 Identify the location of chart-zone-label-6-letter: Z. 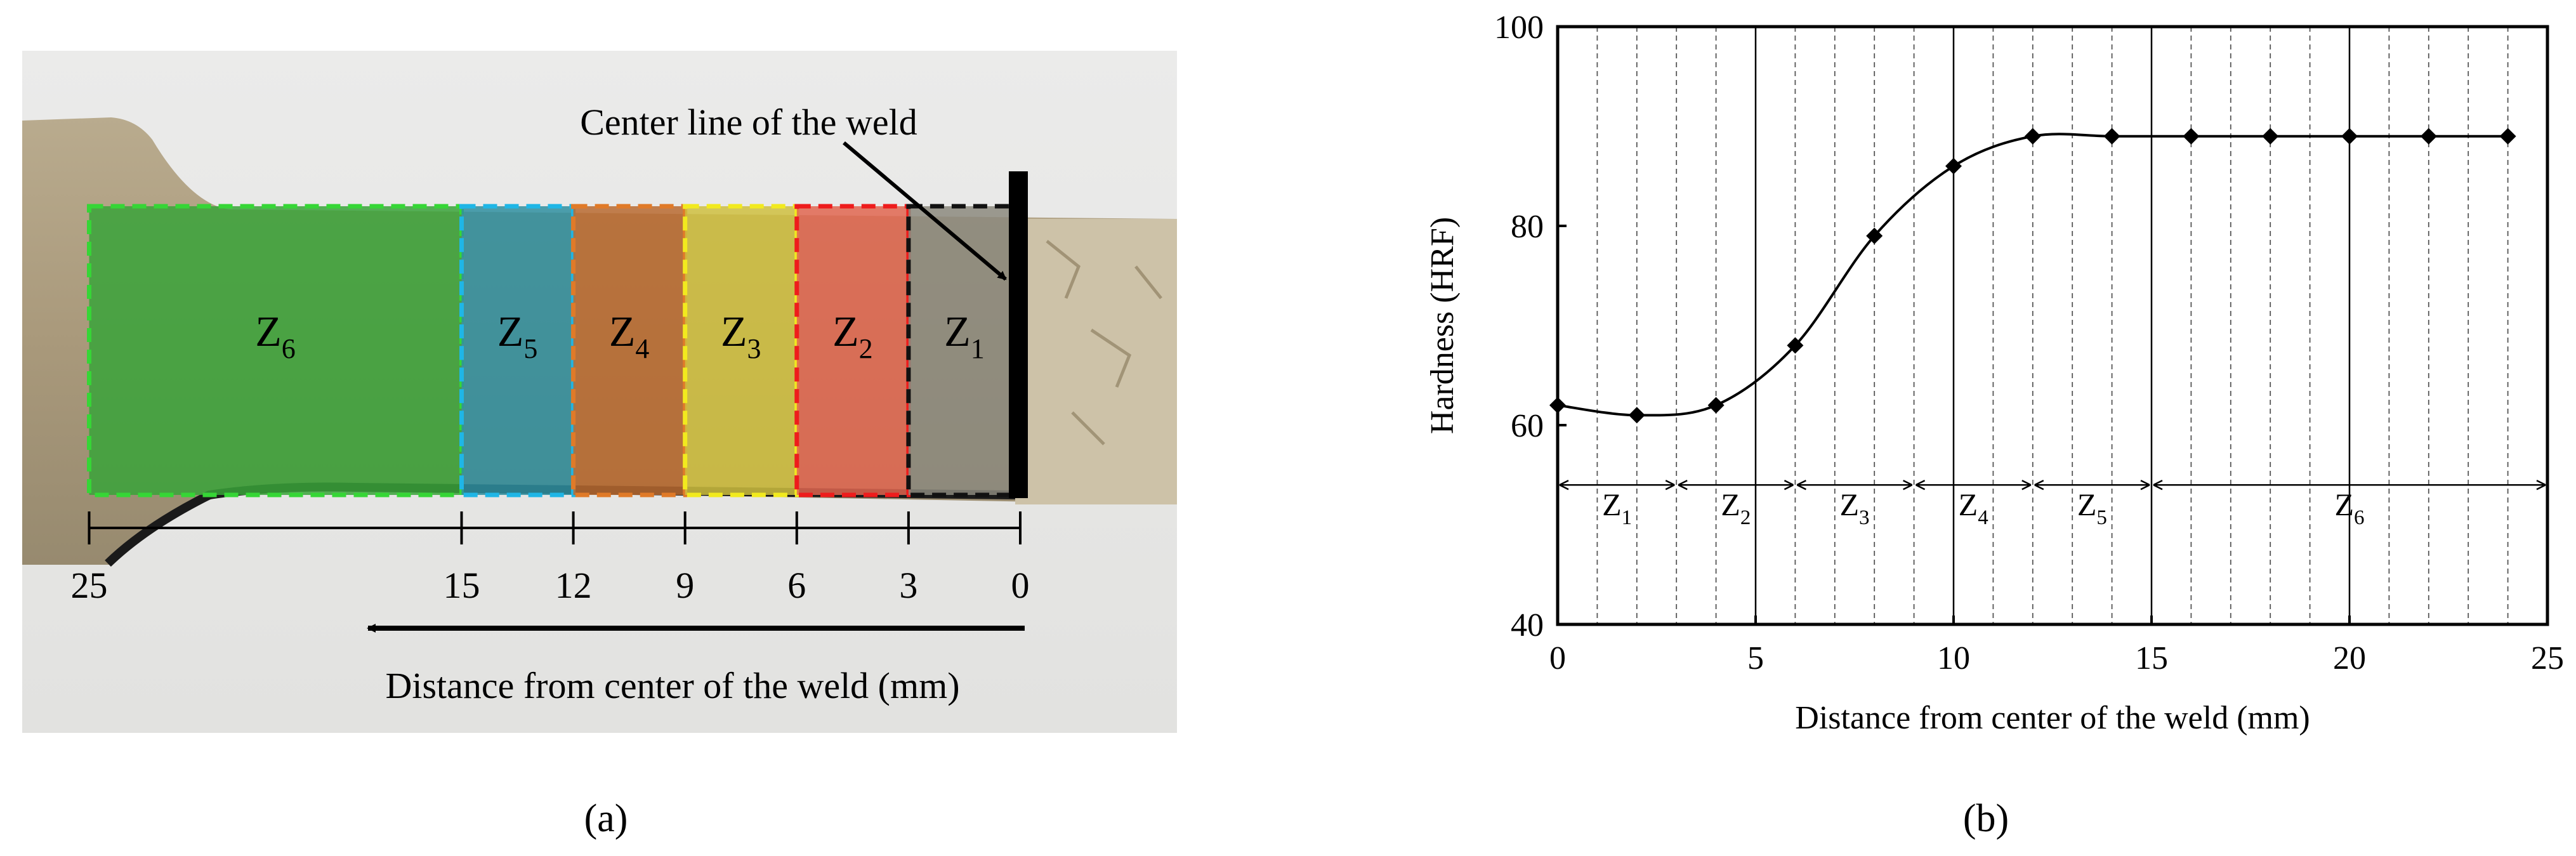
(2344, 504).